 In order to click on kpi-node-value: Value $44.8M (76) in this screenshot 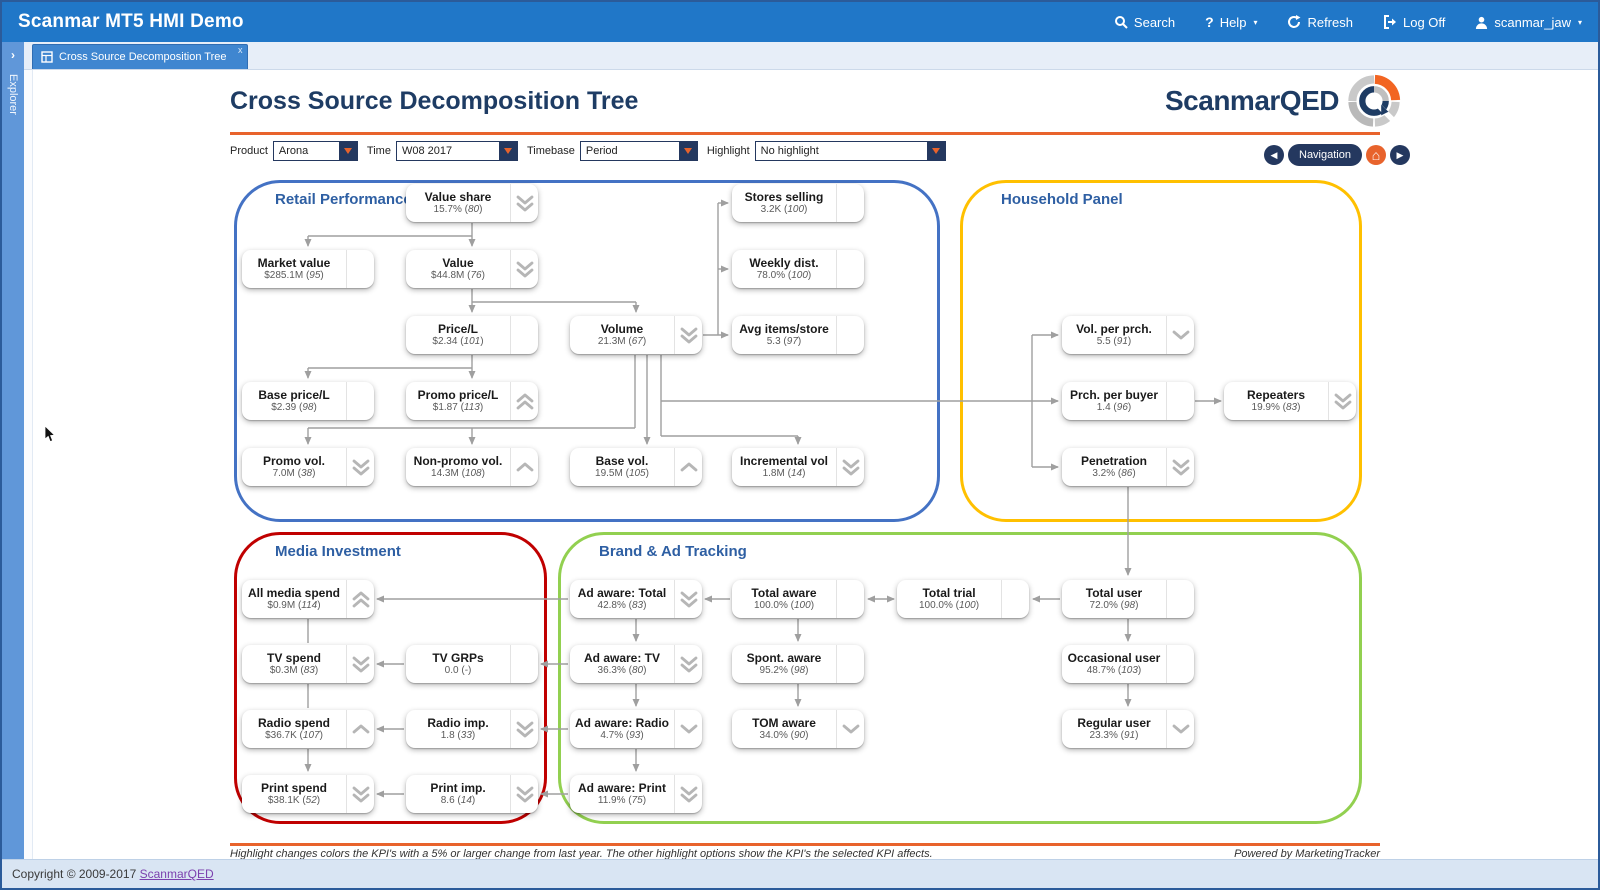, I will do `click(472, 269)`.